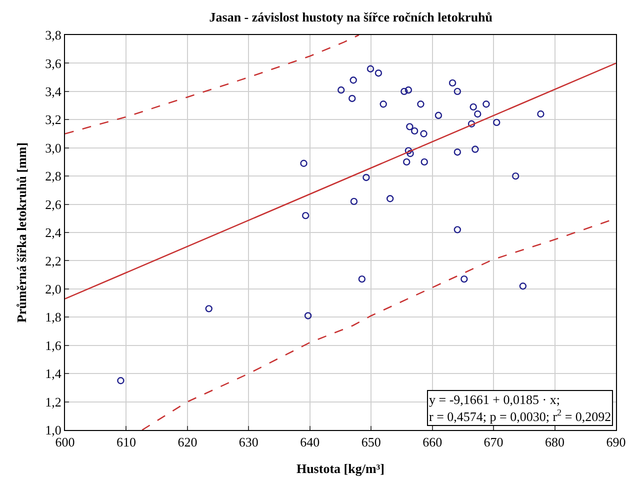 The width and height of the screenshot is (638, 486). Describe the element at coordinates (53, 288) in the screenshot. I see `y-tick-label: 2,0` at that location.